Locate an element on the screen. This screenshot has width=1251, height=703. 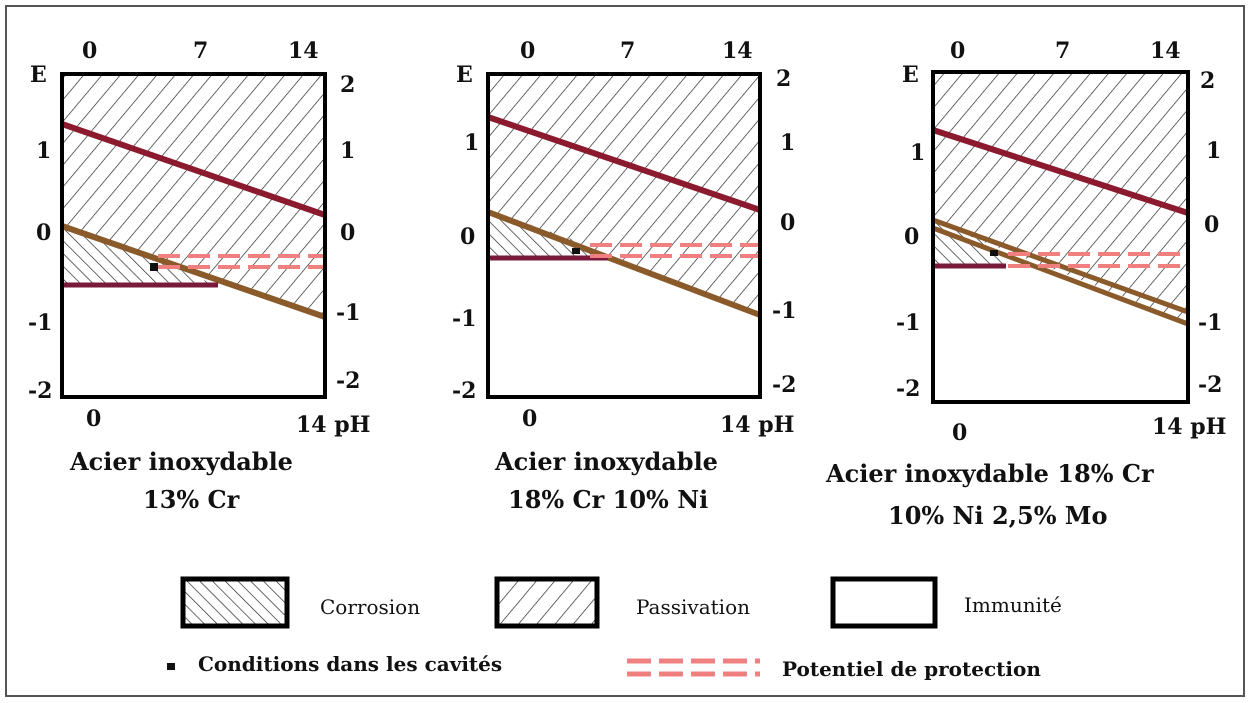
diagram-caption: 13% Cr is located at coordinates (191, 499).